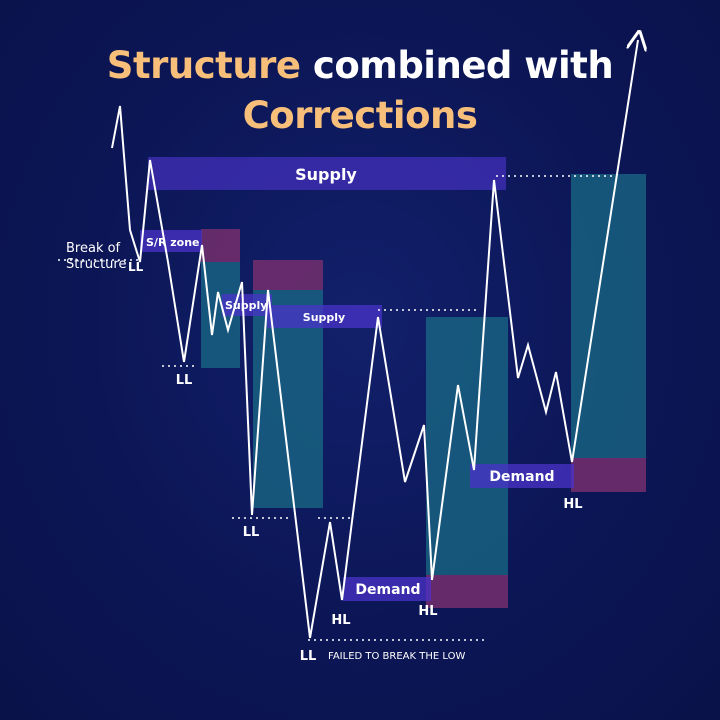  What do you see at coordinates (467, 591) in the screenshot?
I see `demand-box-magenta` at bounding box center [467, 591].